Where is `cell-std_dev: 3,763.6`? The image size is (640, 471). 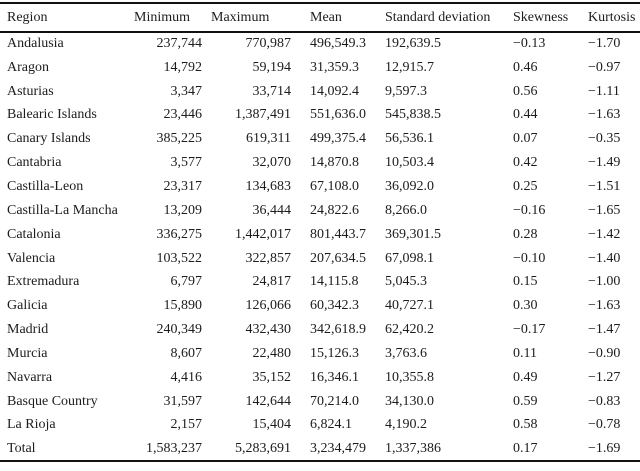 cell-std_dev: 3,763.6 is located at coordinates (406, 353).